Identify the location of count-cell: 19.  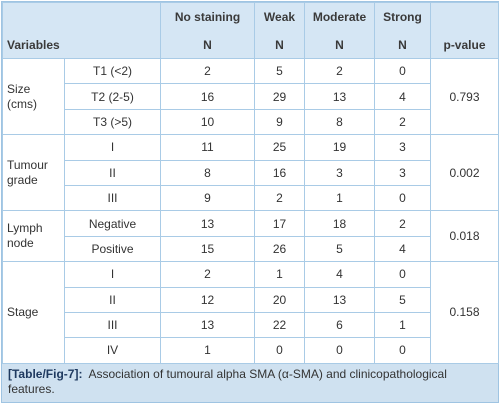
(339, 147).